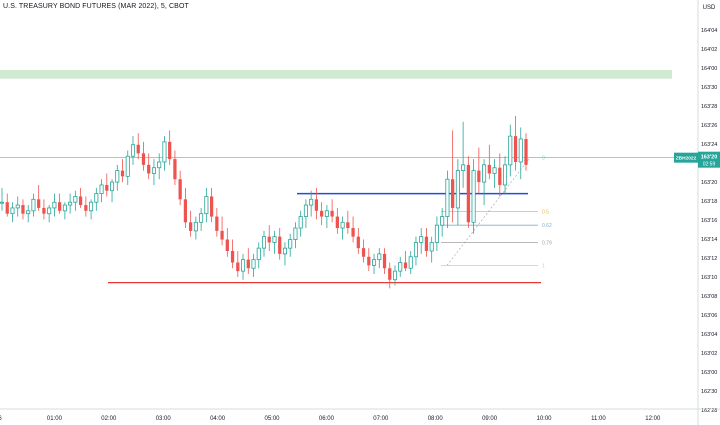  Describe the element at coordinates (709, 392) in the screenshot. I see `price-tick-label: 162'30` at that location.